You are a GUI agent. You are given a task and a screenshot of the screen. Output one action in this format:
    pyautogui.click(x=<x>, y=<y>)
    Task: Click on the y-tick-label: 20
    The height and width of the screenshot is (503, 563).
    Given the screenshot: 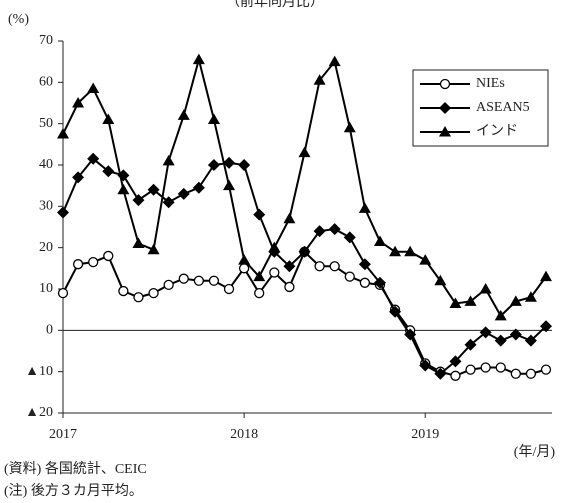 What is the action you would take?
    pyautogui.click(x=46, y=247)
    